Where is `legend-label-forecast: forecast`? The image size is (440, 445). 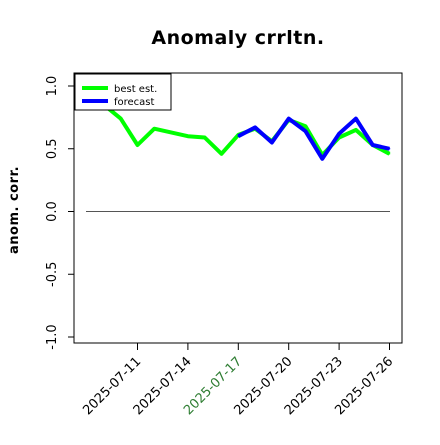 legend-label-forecast: forecast is located at coordinates (134, 102).